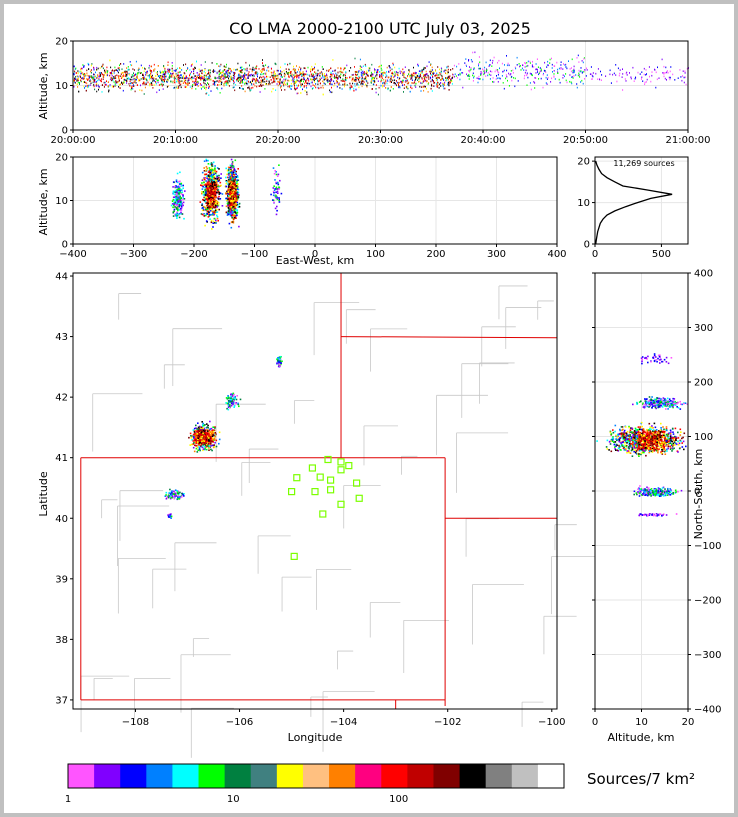  Describe the element at coordinates (380, 28) in the screenshot. I see `figure-title: CO LMA 2000-2100 UTC July 03, 2025` at that location.